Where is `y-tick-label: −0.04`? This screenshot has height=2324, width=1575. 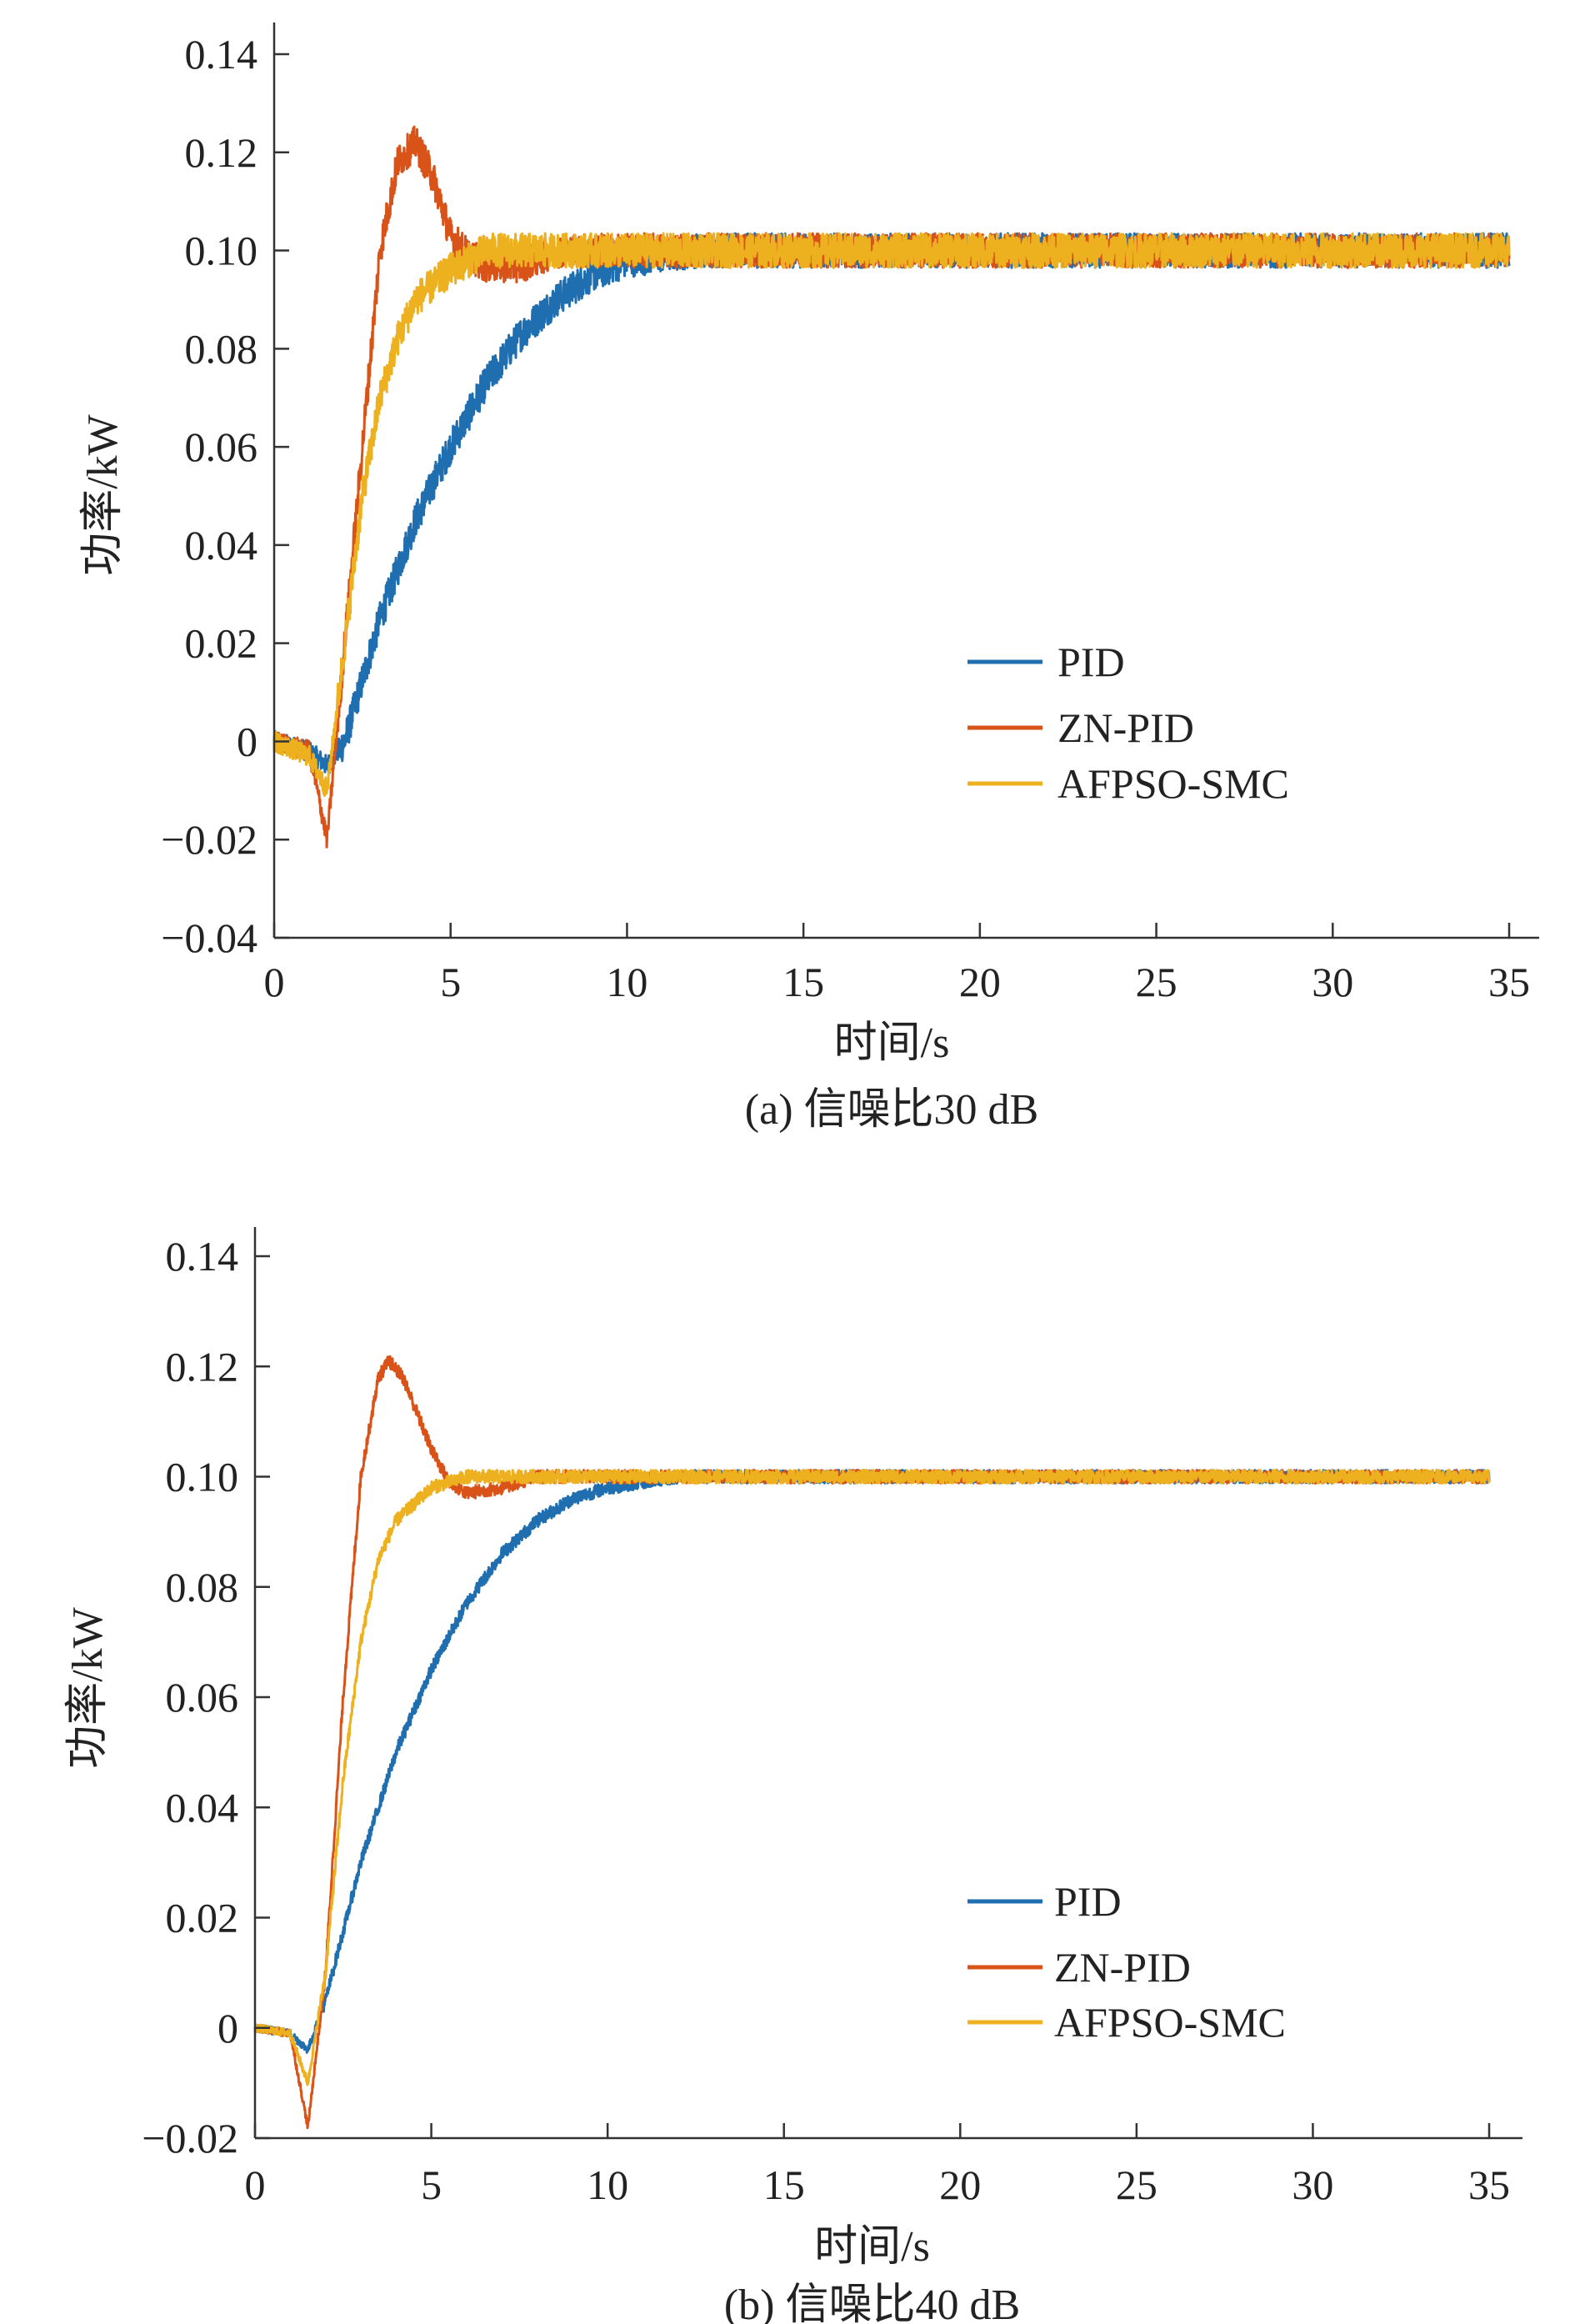 y-tick-label: −0.04 is located at coordinates (209, 938).